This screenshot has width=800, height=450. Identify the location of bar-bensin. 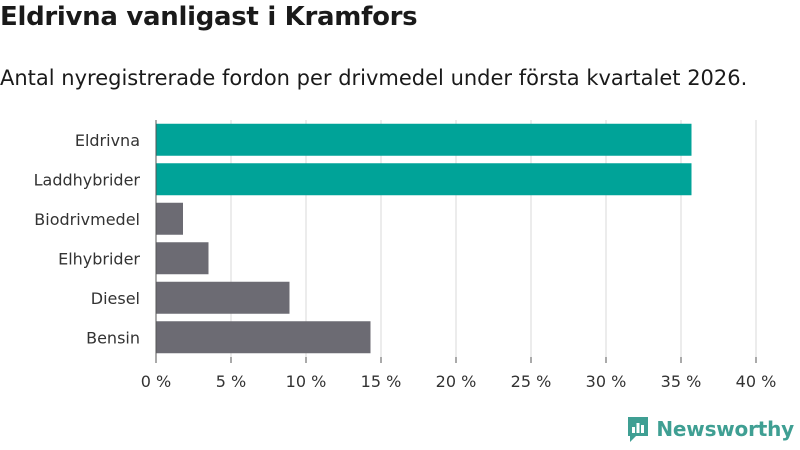
(263, 337).